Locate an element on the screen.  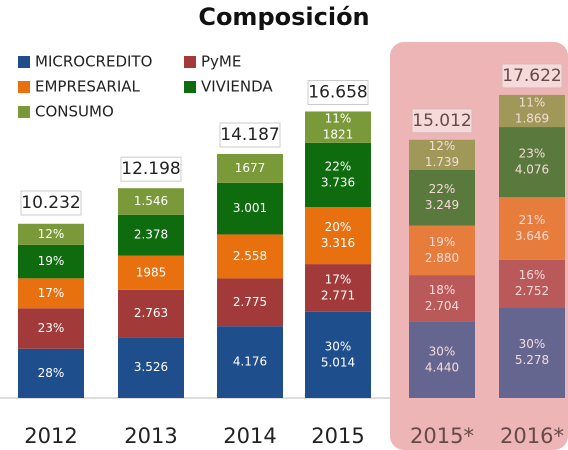
segment-value: 3.001 is located at coordinates (250, 208).